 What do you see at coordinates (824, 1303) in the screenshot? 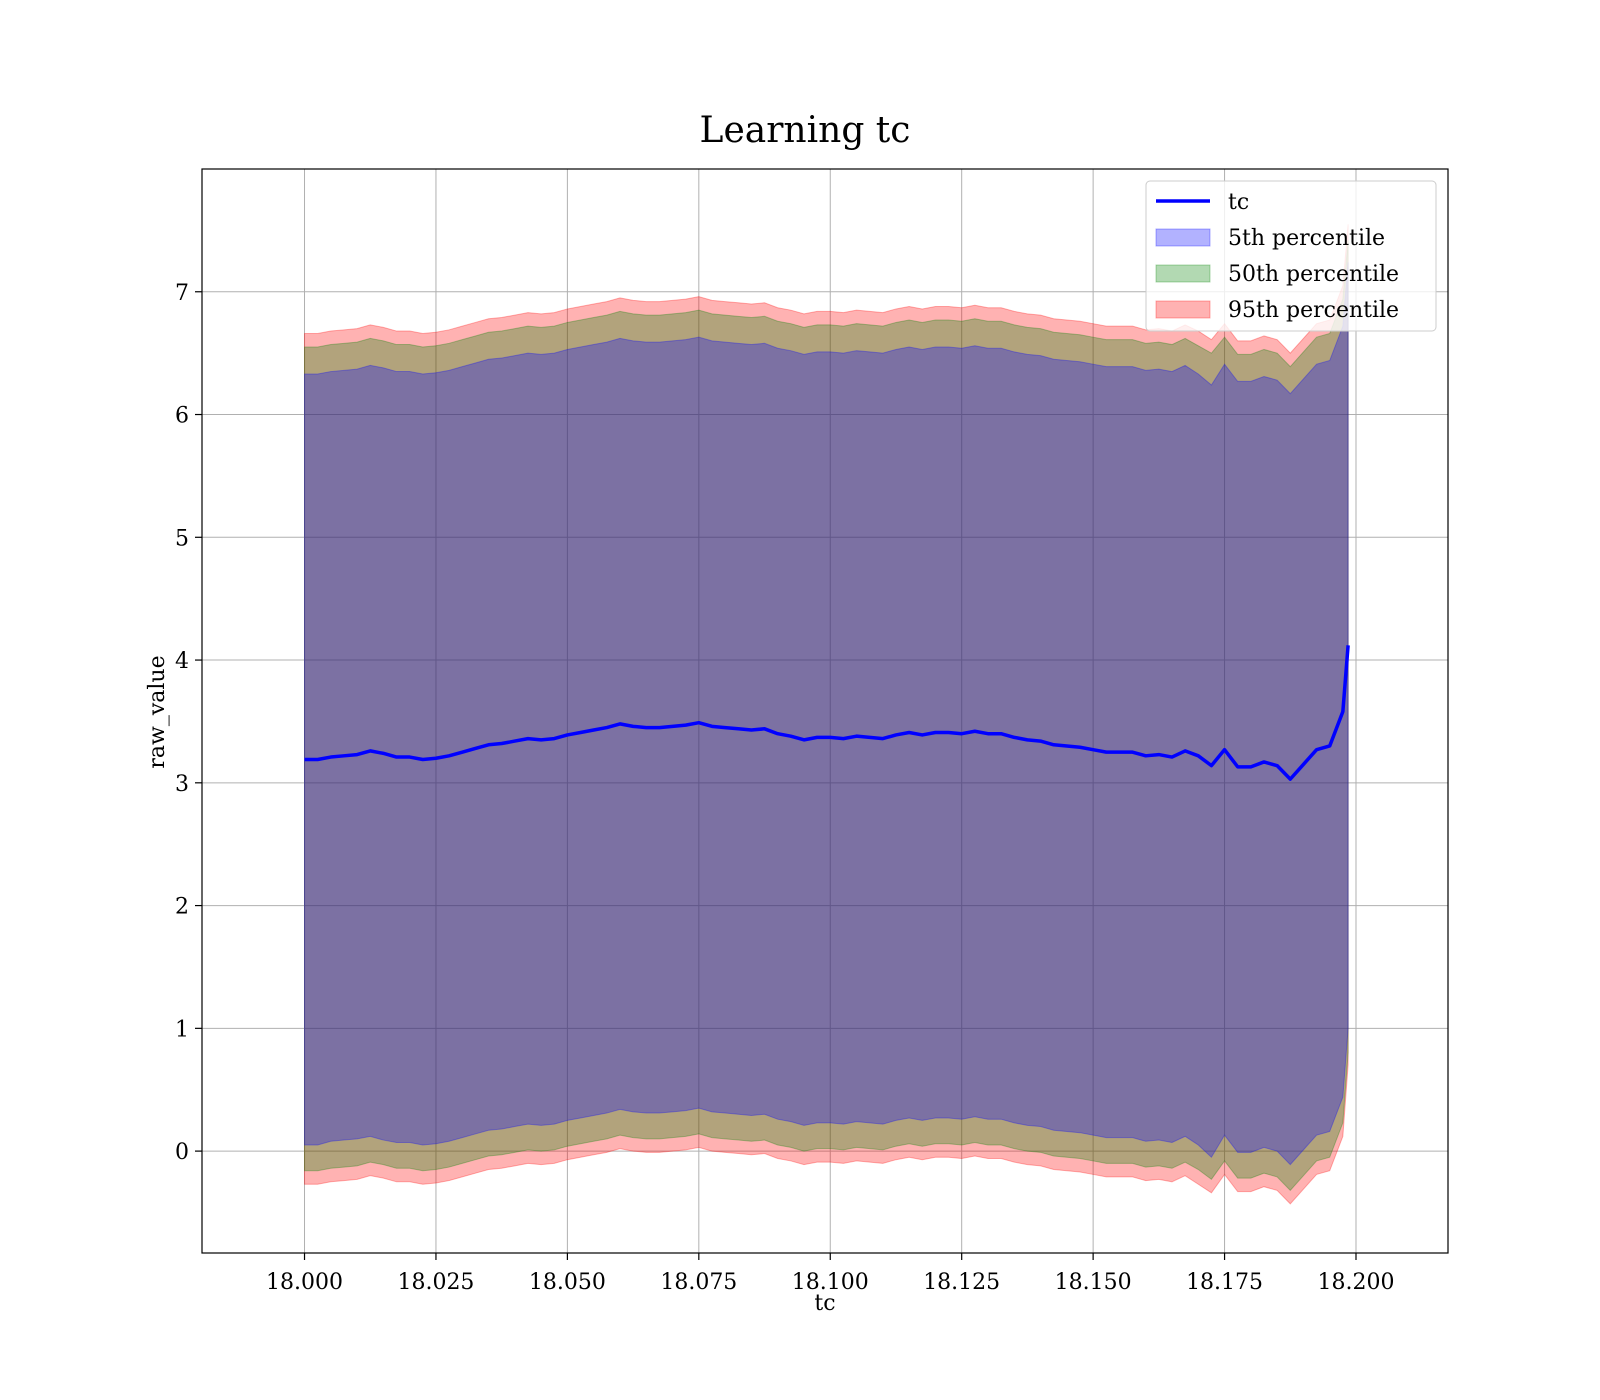
I see `x-axis-label: tc` at bounding box center [824, 1303].